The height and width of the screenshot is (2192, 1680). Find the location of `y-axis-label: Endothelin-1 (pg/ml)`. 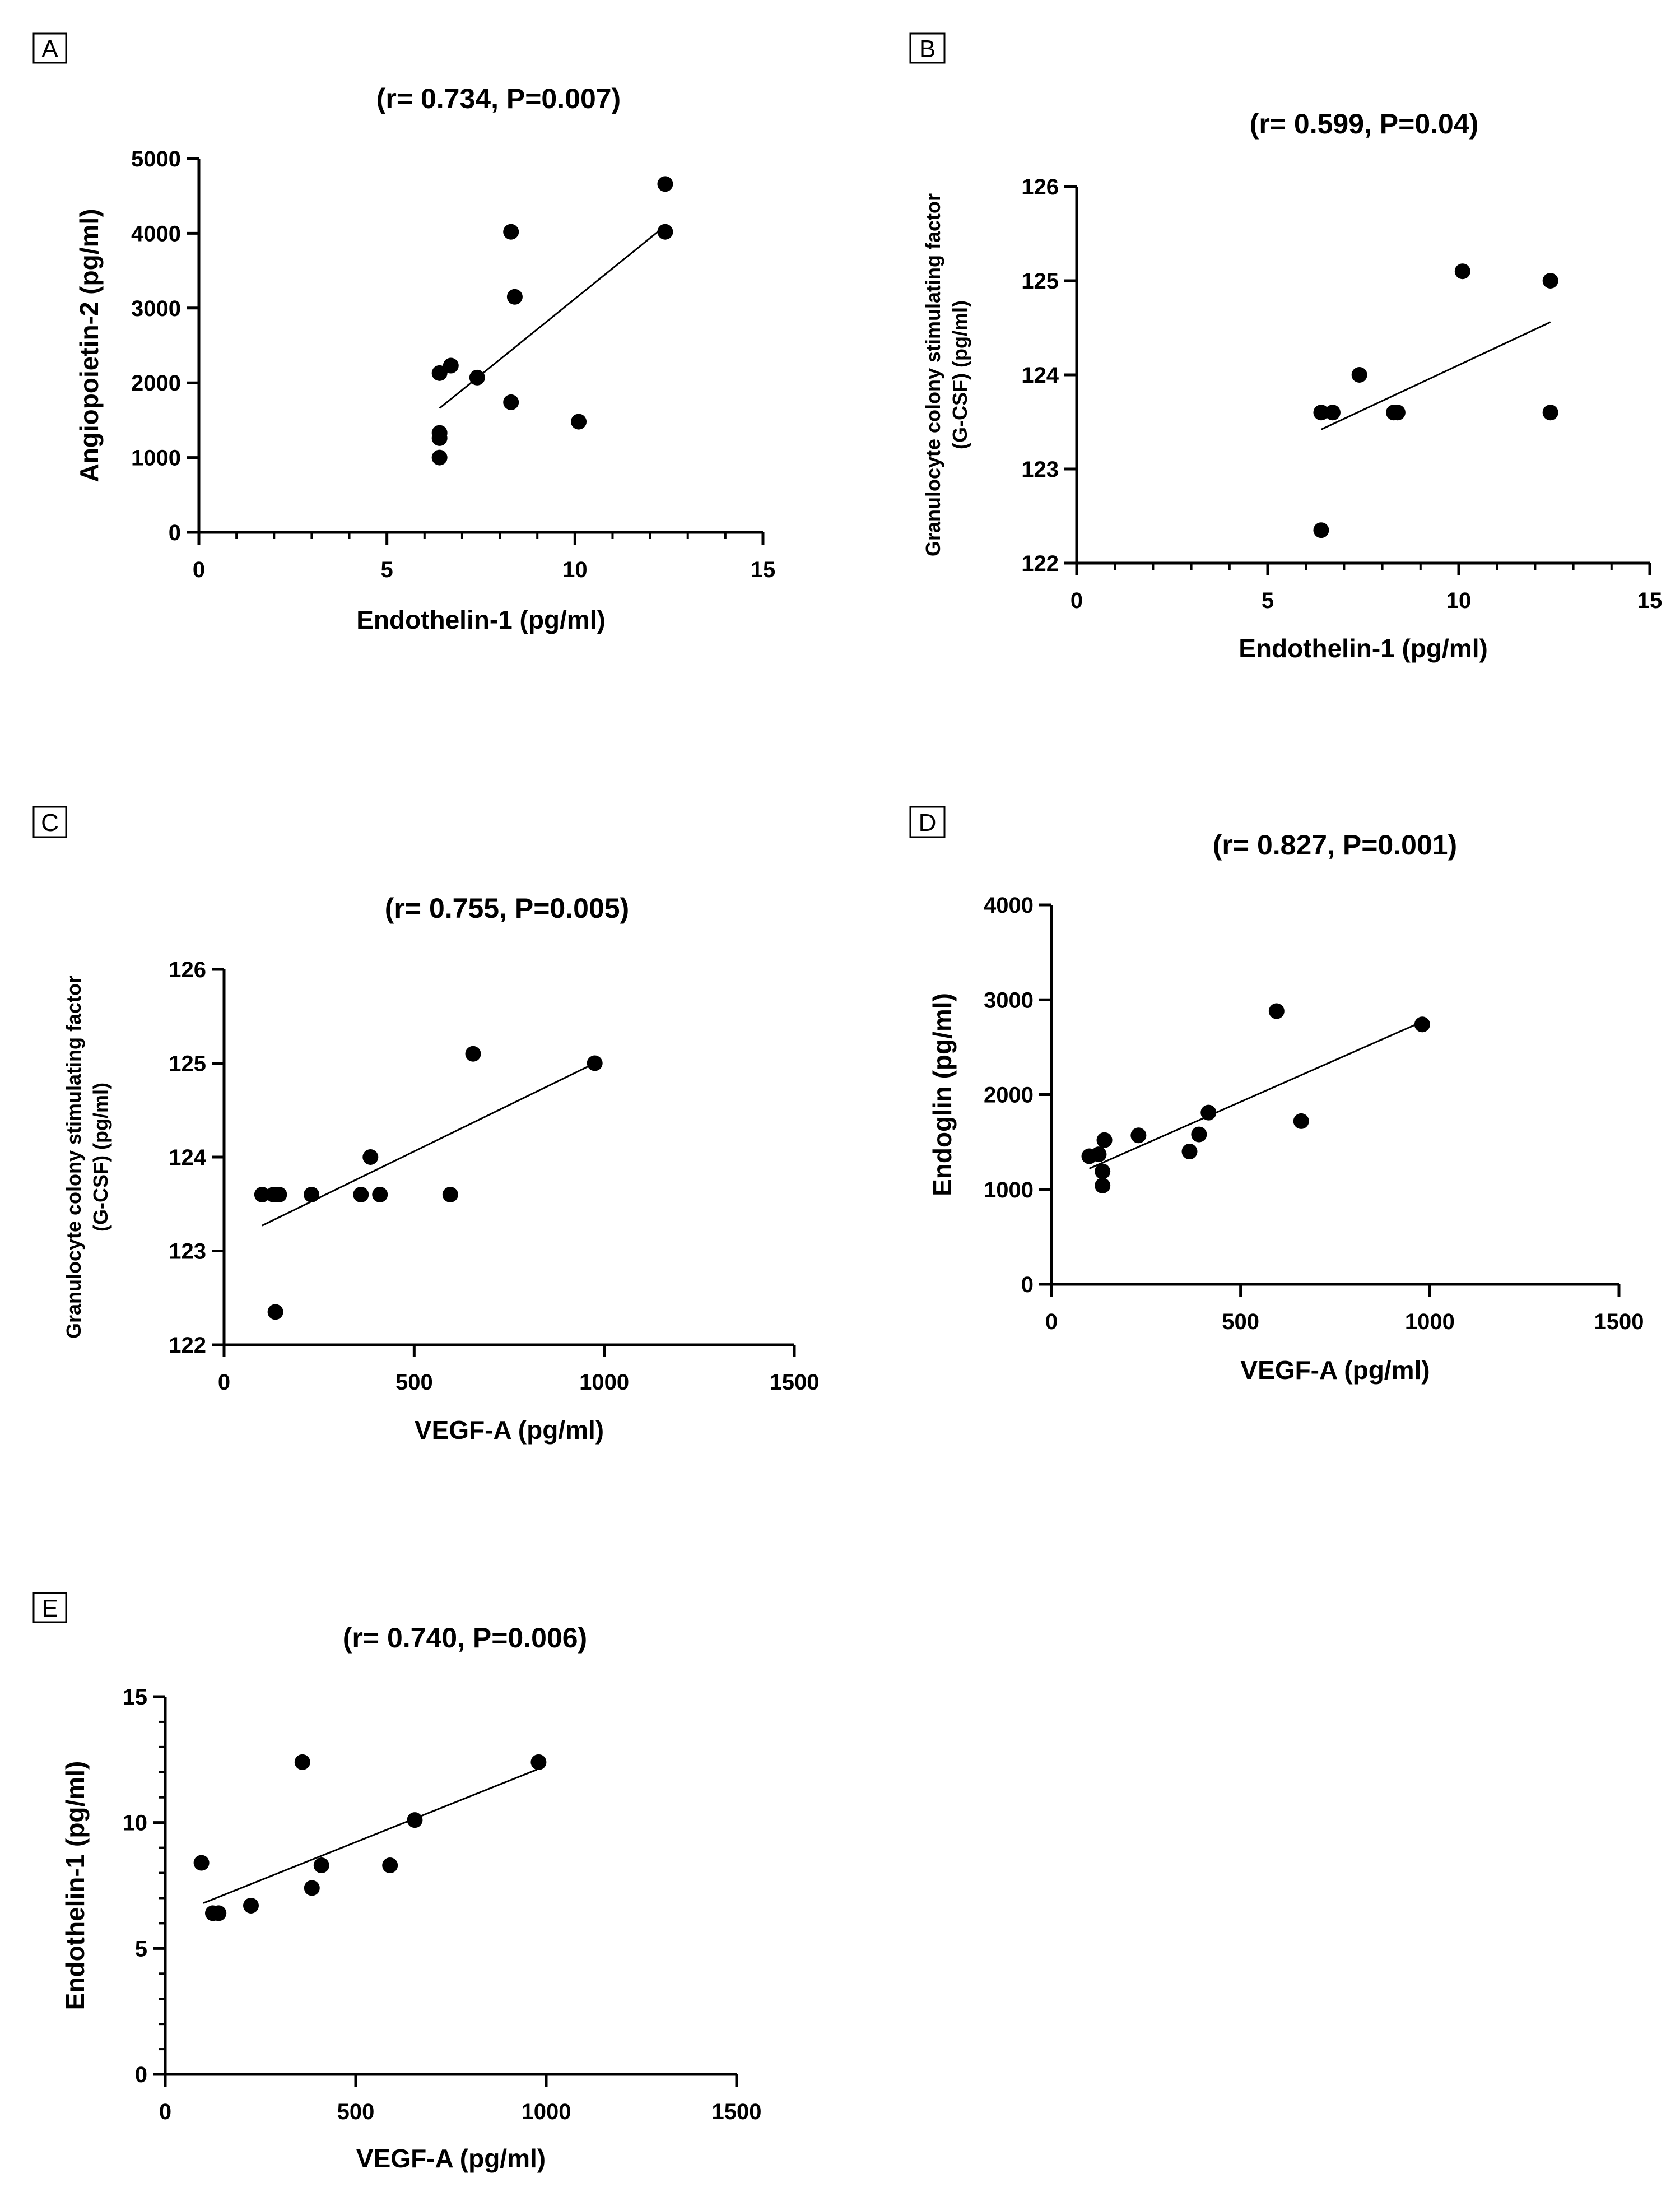

y-axis-label: Endothelin-1 (pg/ml) is located at coordinates (75, 1885).